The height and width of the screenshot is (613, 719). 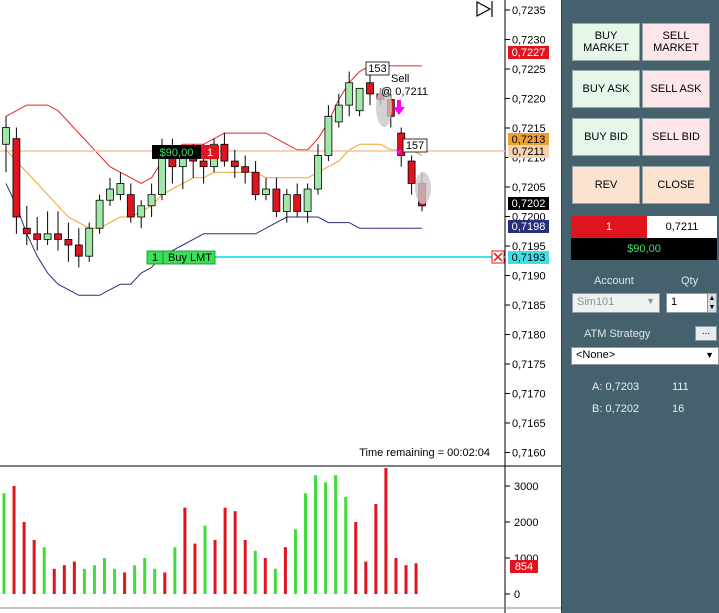 I want to click on sell-ask-button: SELL ASK, so click(x=676, y=89).